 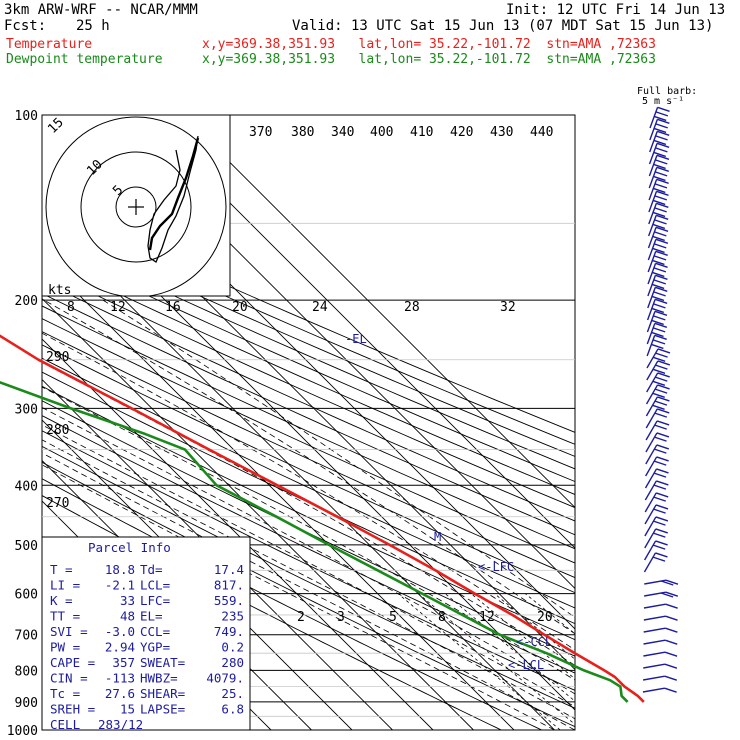 What do you see at coordinates (155, 600) in the screenshot?
I see `parcel-label-lfc: LFC=` at bounding box center [155, 600].